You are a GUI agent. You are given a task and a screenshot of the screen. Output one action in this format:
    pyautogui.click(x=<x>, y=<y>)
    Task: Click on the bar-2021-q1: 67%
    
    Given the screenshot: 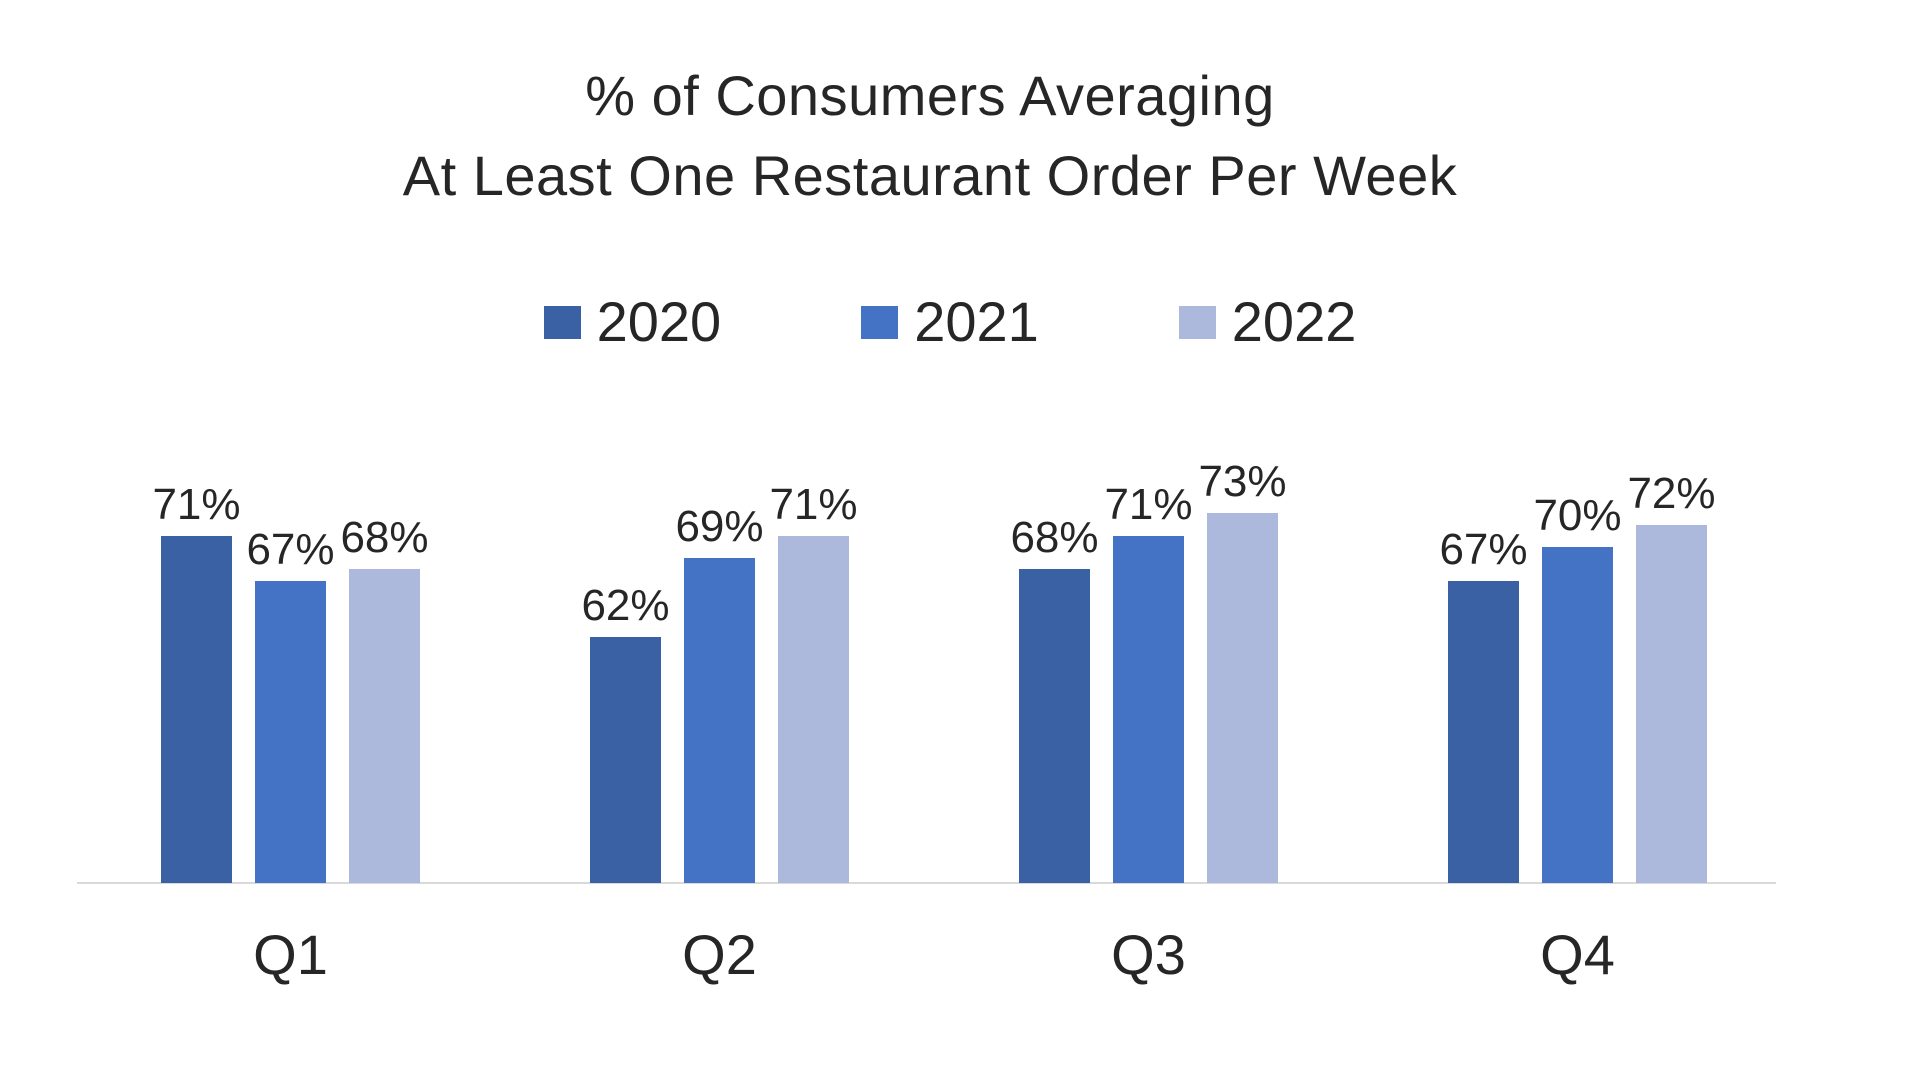 What is the action you would take?
    pyautogui.click(x=290, y=705)
    